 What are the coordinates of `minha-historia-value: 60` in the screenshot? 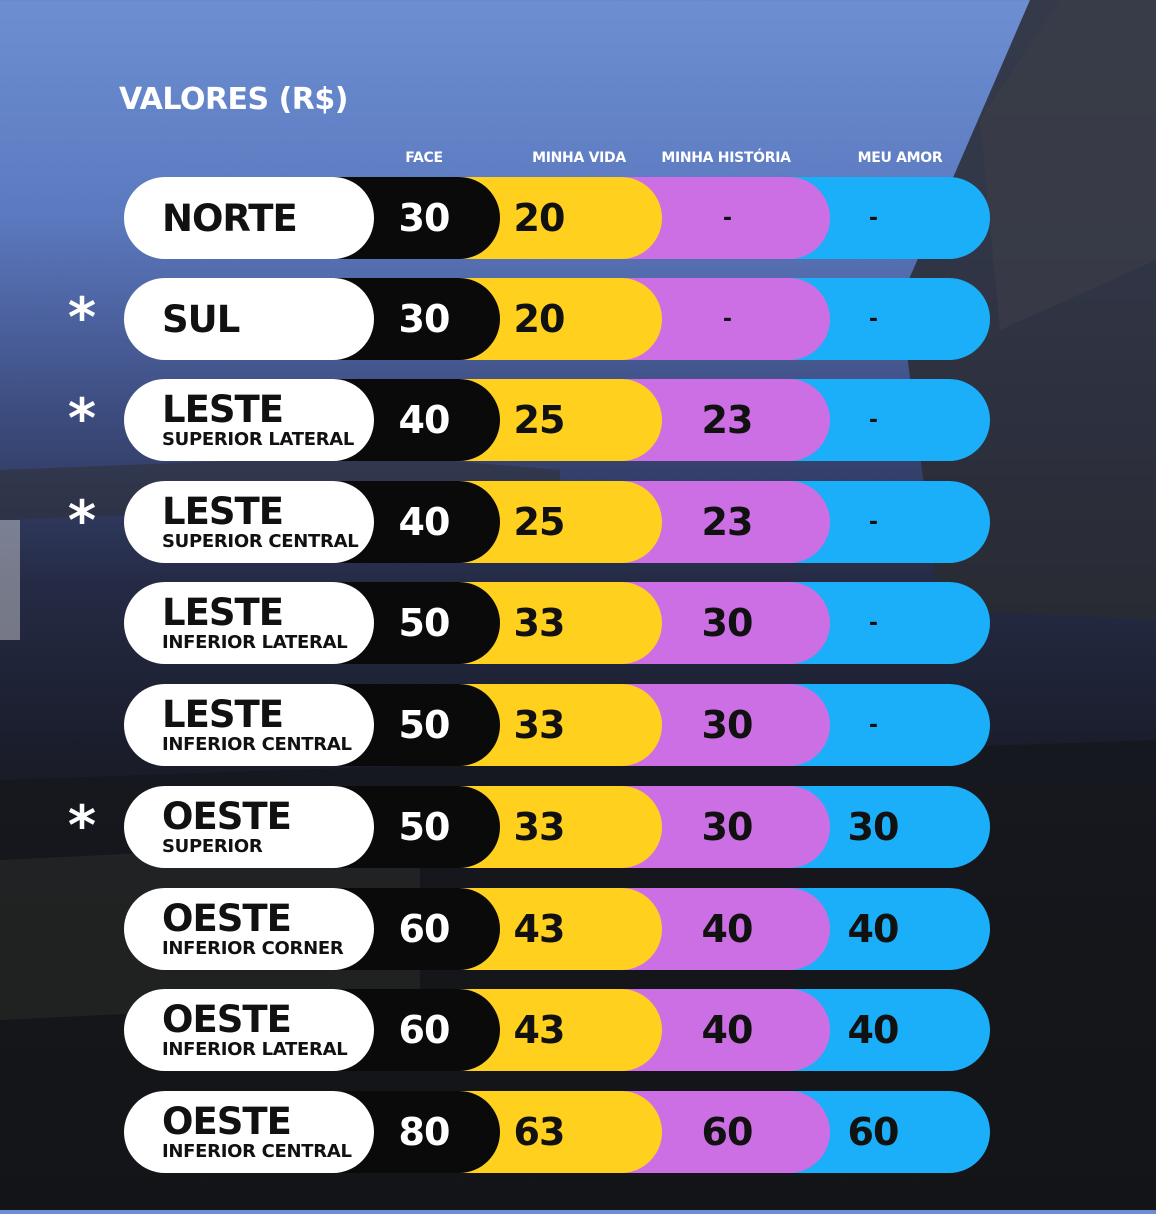 It's located at (727, 1132).